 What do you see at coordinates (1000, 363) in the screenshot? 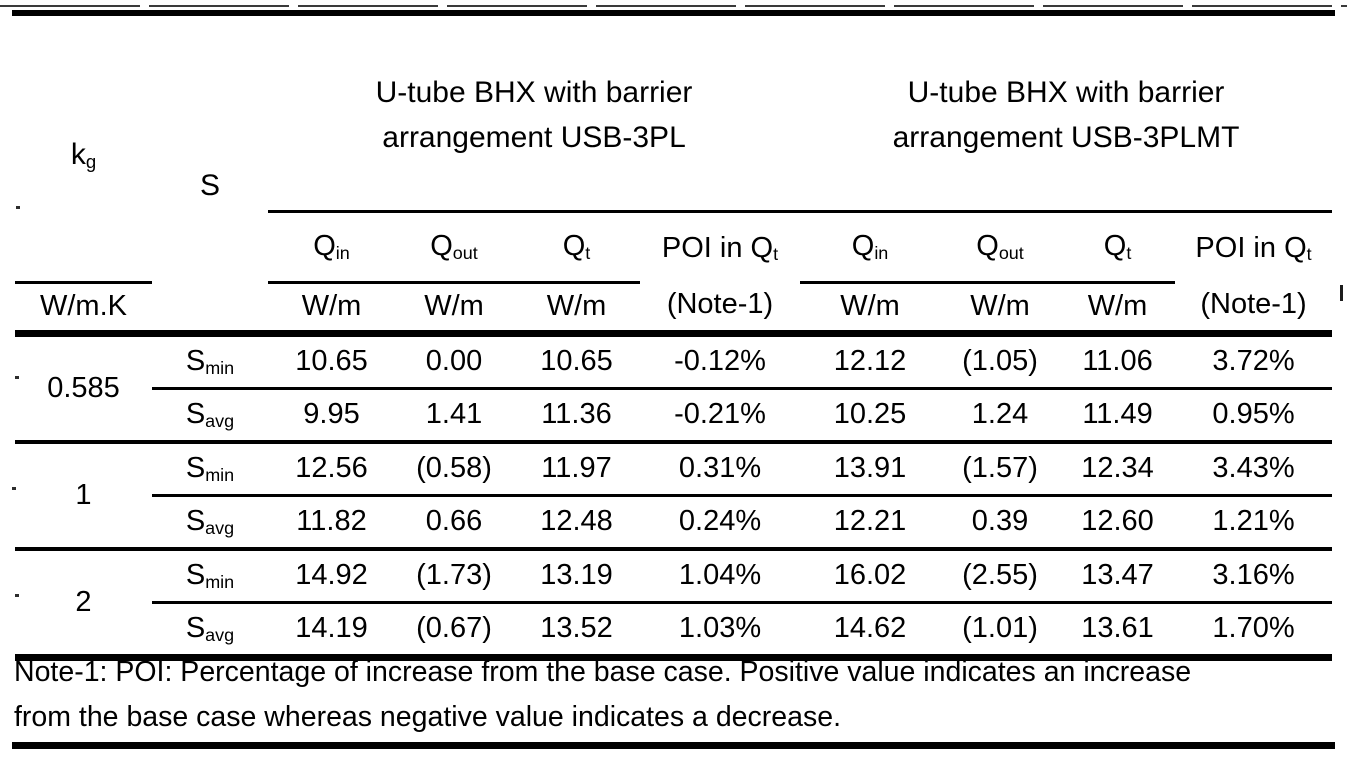
I see `data-cell: (1.05)` at bounding box center [1000, 363].